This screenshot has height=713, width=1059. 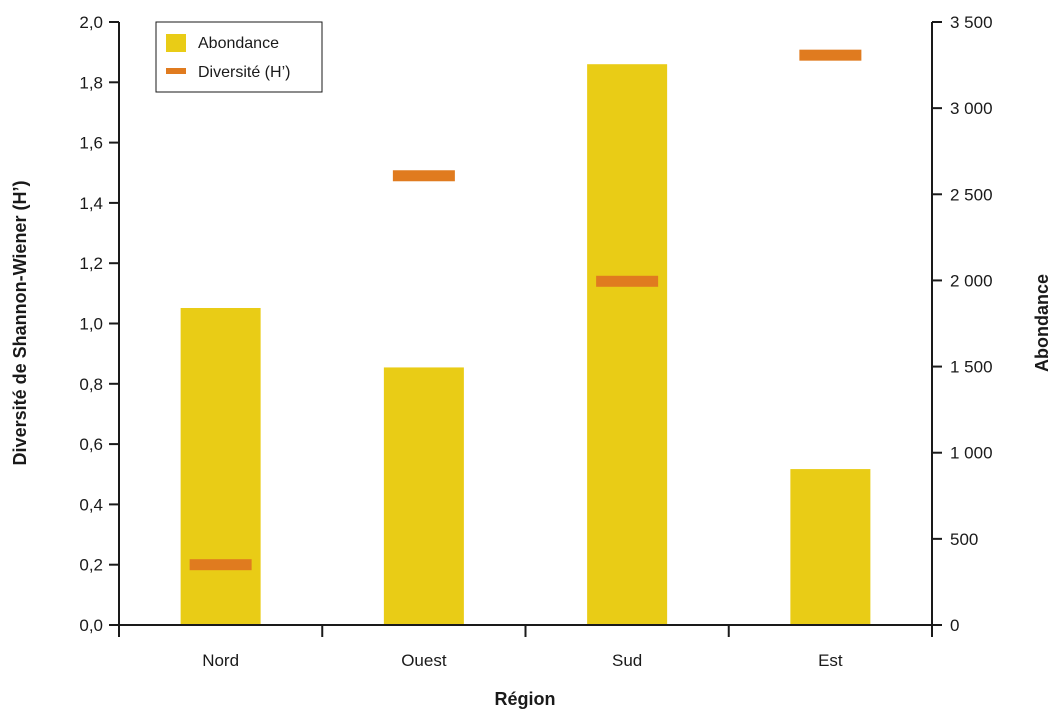 What do you see at coordinates (971, 280) in the screenshot?
I see `right-y-tick-label: 2 000` at bounding box center [971, 280].